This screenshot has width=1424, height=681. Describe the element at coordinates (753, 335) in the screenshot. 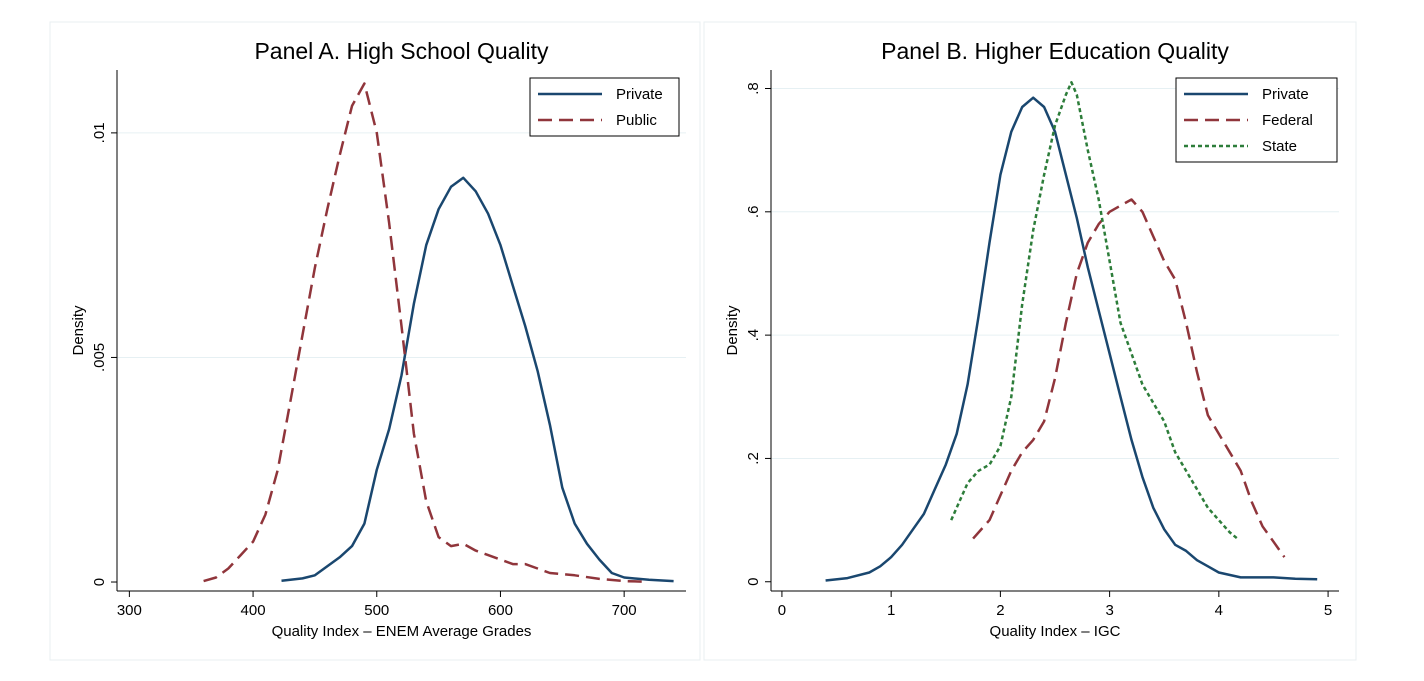

I see `y-tick-label: .4` at that location.